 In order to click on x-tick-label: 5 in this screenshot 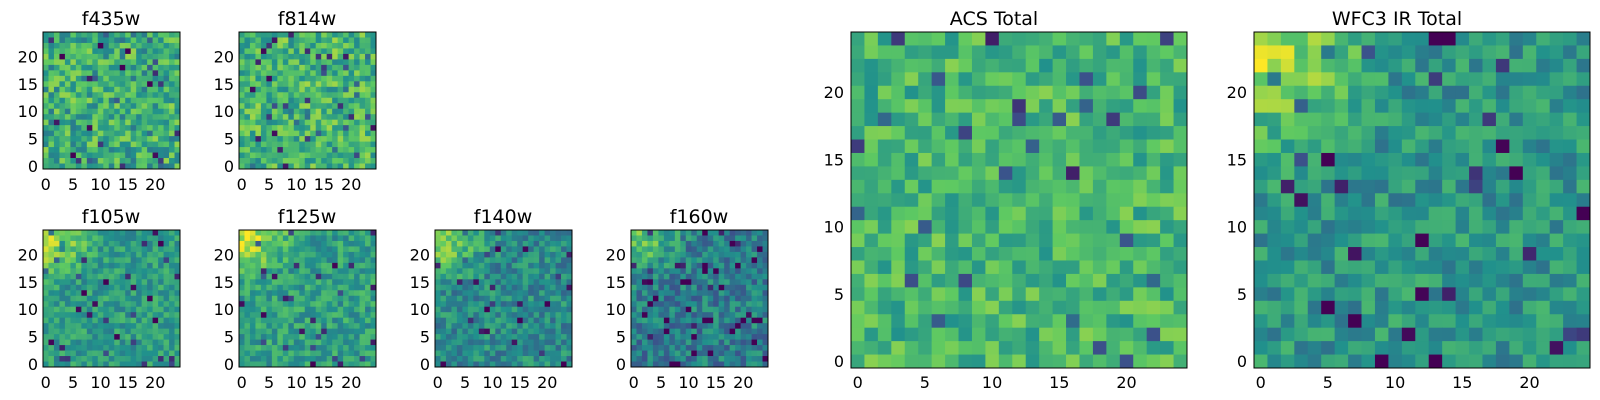, I will do `click(269, 382)`.